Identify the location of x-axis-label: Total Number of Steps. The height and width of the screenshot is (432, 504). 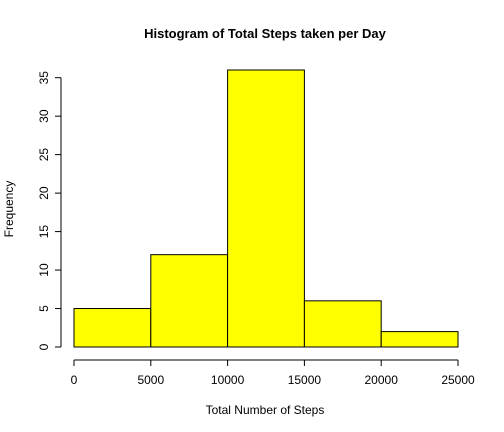
(265, 410).